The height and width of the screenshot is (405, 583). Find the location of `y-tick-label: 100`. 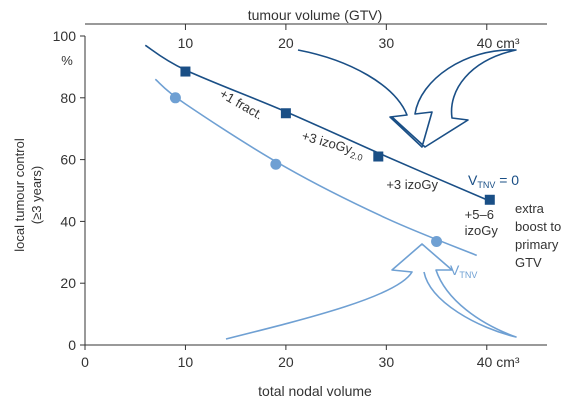

y-tick-label: 100 is located at coordinates (65, 36).